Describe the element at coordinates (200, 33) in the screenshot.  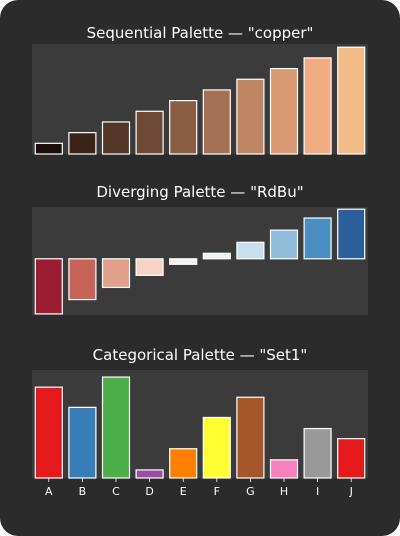
I see `chart-title: Sequential Palette — "copper"` at that location.